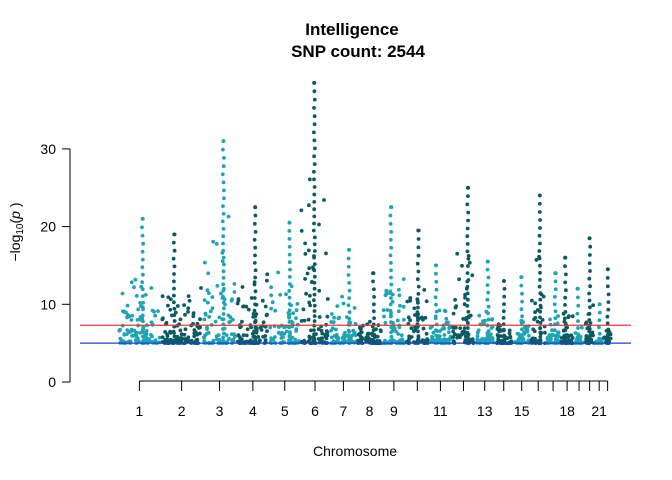 This screenshot has height=480, width=672. What do you see at coordinates (599, 411) in the screenshot?
I see `x-tick-label: 21` at bounding box center [599, 411].